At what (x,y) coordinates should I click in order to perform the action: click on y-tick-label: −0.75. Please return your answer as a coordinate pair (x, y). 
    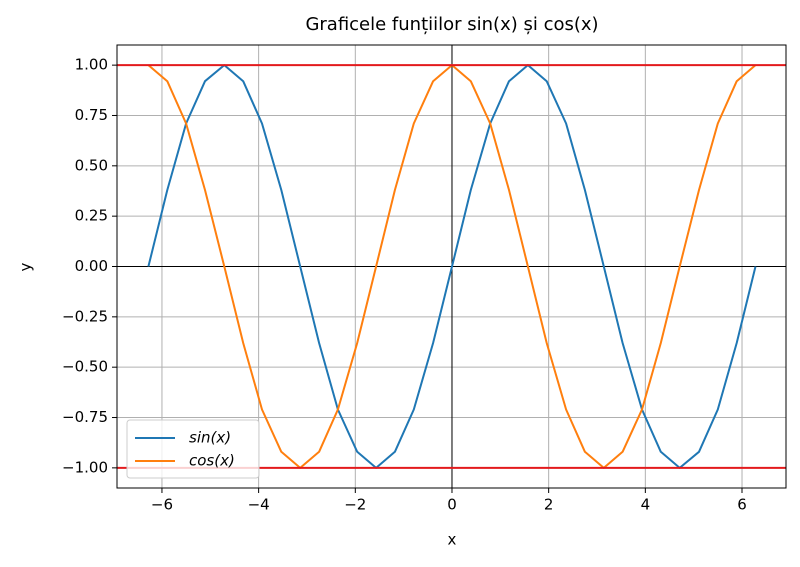
    Looking at the image, I should click on (85, 417).